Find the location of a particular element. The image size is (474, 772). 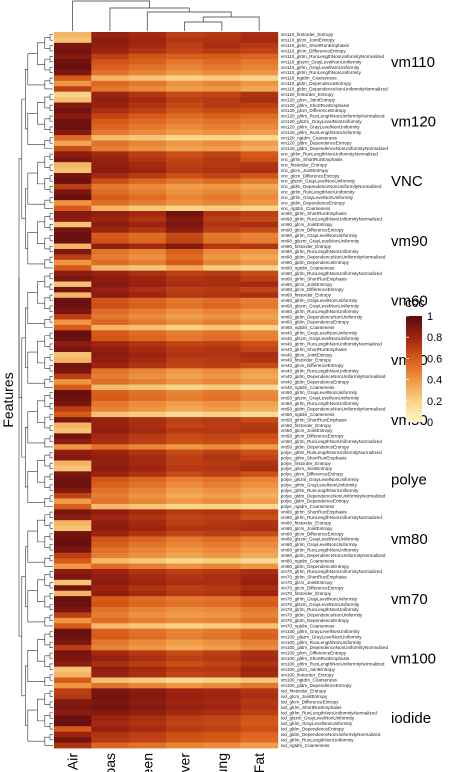

feature-label: vm70_ngtdm_Coarseness is located at coordinates (308, 625).